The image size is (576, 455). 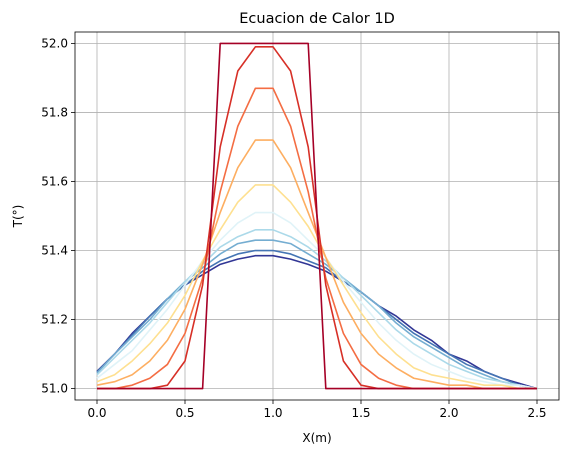 I want to click on x-tick-label: 2.5, so click(x=536, y=413).